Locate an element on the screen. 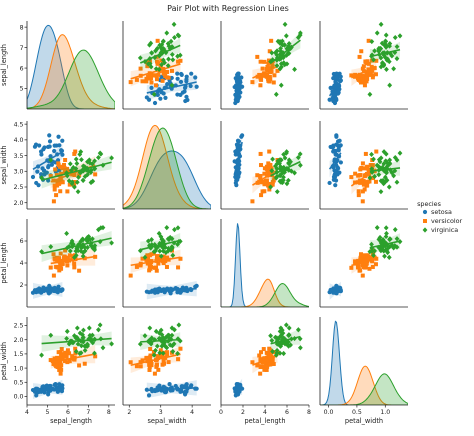 This screenshot has height=436, width=474. x-tick-label: 4 is located at coordinates (27, 412).